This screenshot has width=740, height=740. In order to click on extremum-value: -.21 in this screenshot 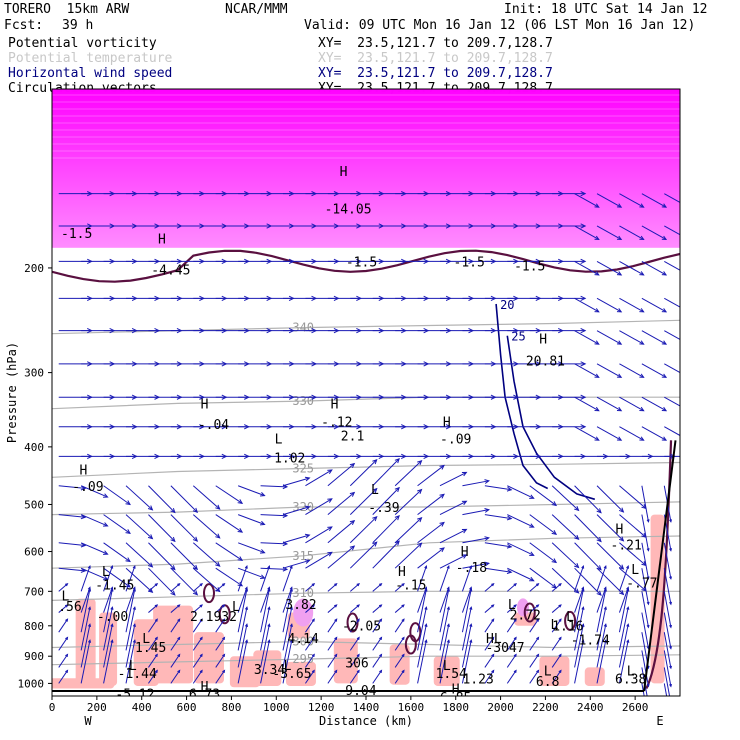, I will do `click(626, 545)`.